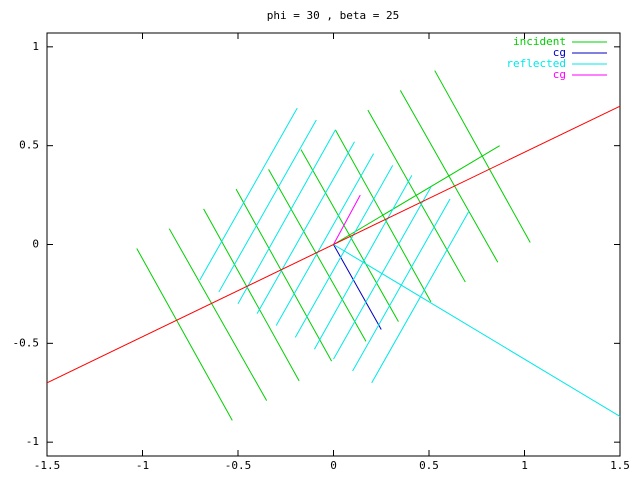 The width and height of the screenshot is (640, 480). What do you see at coordinates (26, 342) in the screenshot?
I see `y-tick-label: -0.5` at bounding box center [26, 342].